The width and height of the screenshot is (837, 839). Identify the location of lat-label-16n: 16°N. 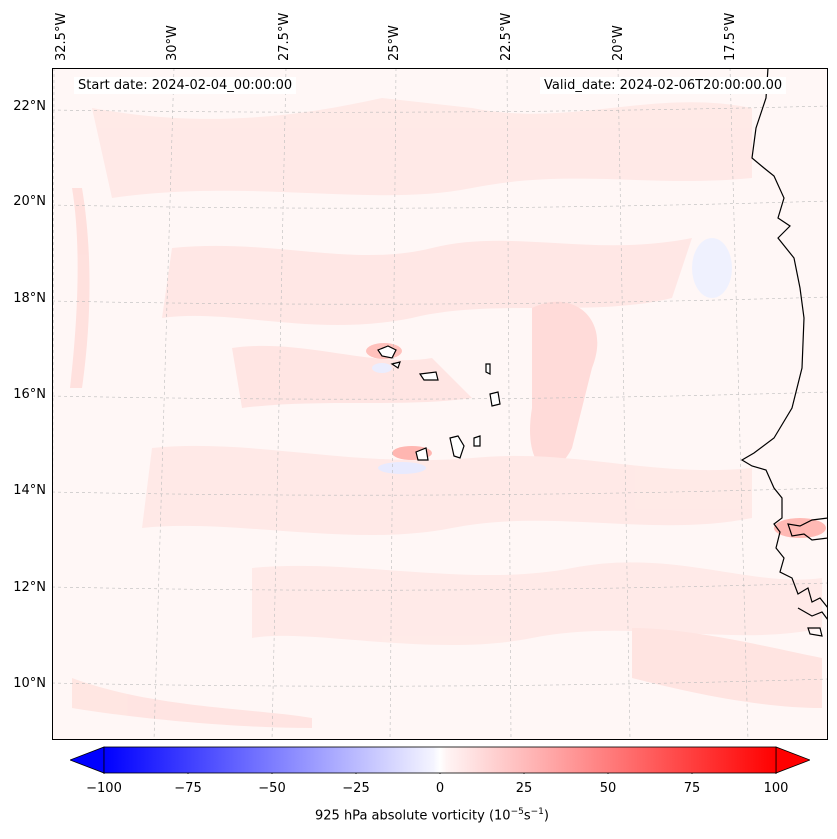
(29, 394).